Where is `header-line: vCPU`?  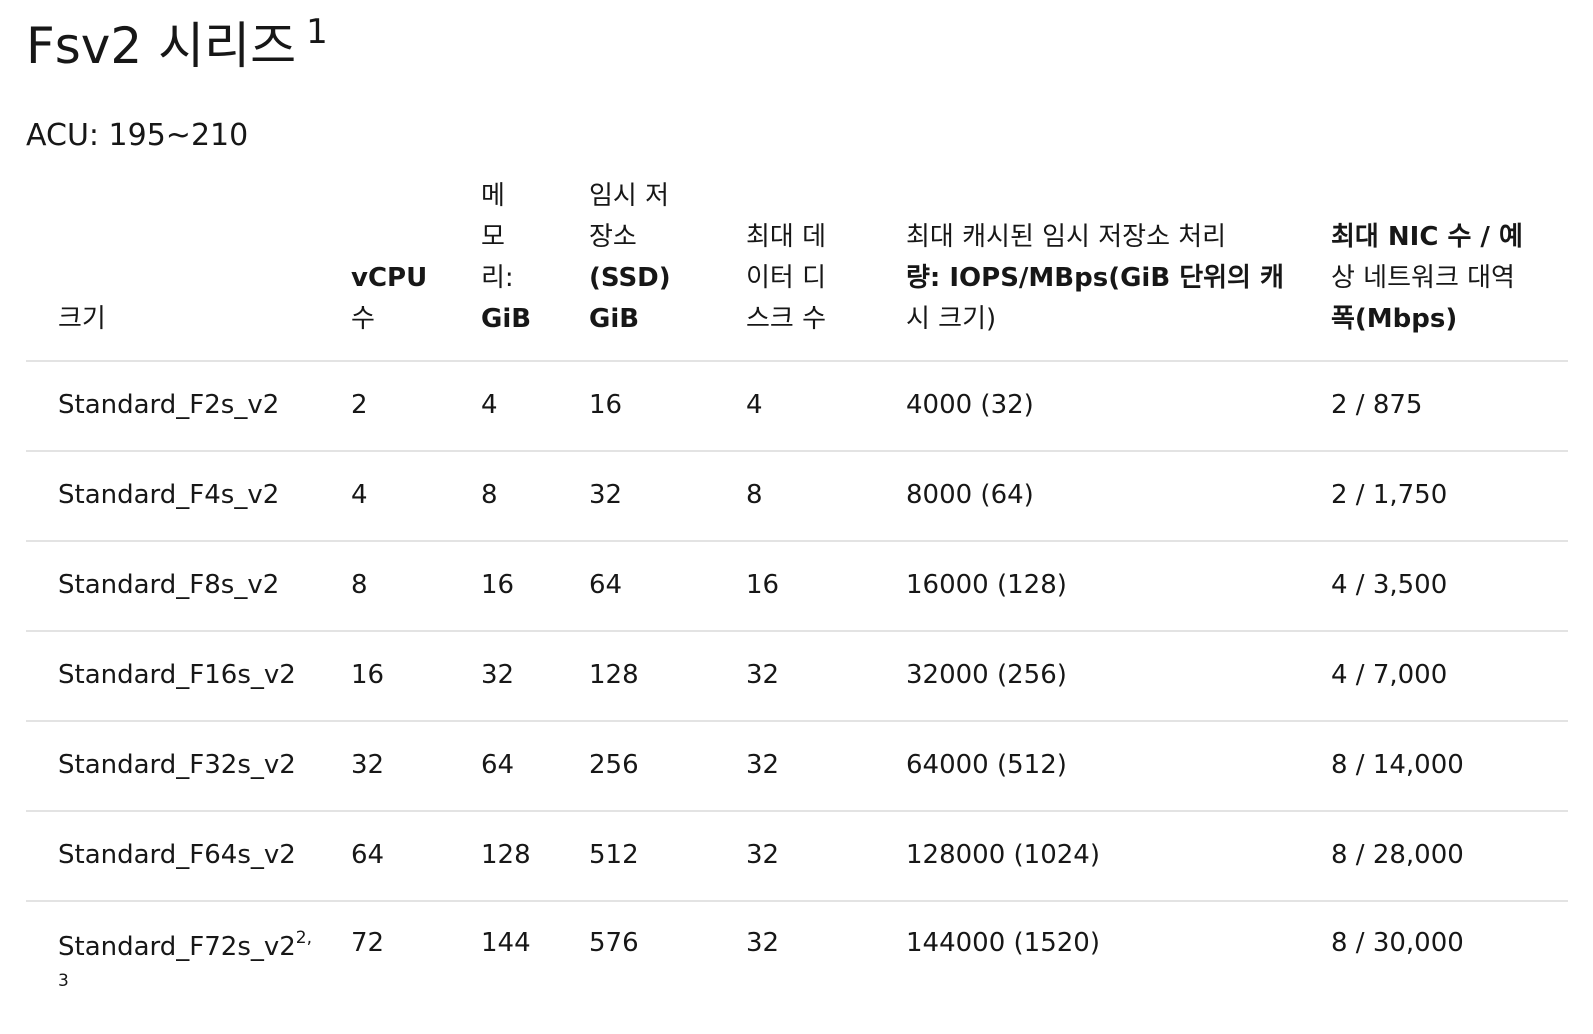
header-line: vCPU is located at coordinates (389, 278).